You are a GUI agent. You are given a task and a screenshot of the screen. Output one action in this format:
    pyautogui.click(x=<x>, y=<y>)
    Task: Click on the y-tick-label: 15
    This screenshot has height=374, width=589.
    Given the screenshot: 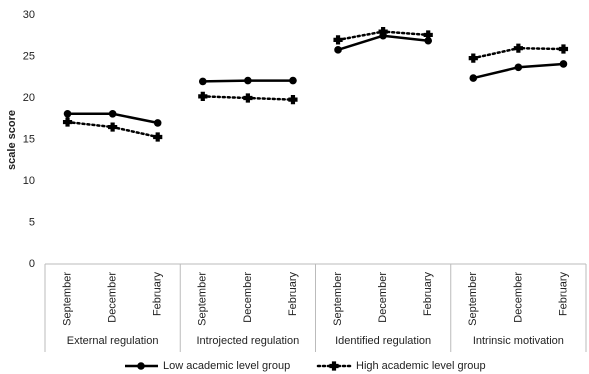 What is the action you would take?
    pyautogui.click(x=29, y=139)
    